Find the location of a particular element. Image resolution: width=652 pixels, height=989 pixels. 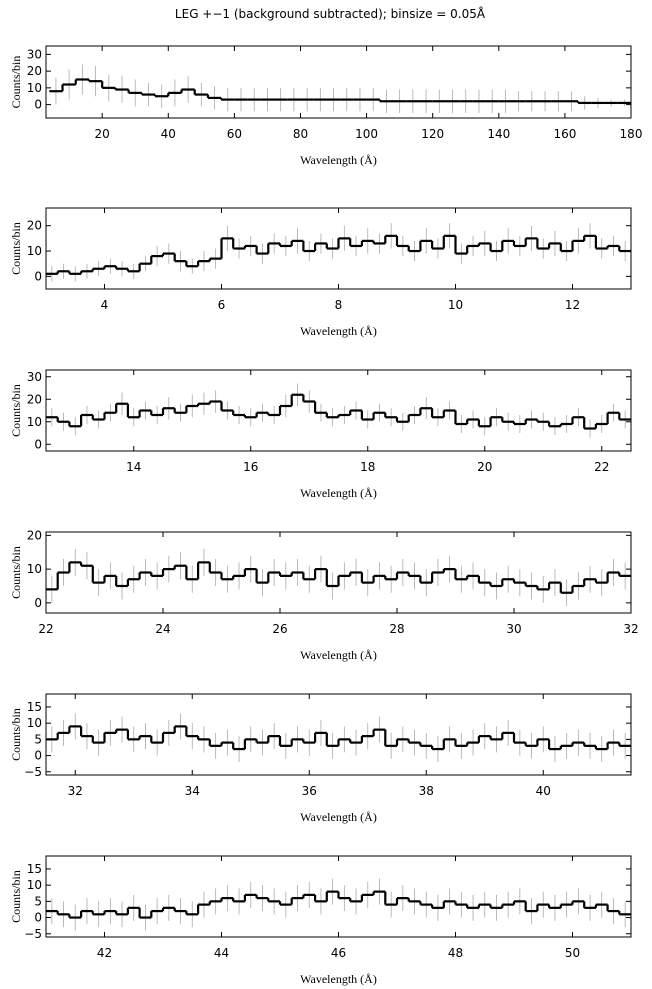

x-tick-label: 48 is located at coordinates (455, 953).